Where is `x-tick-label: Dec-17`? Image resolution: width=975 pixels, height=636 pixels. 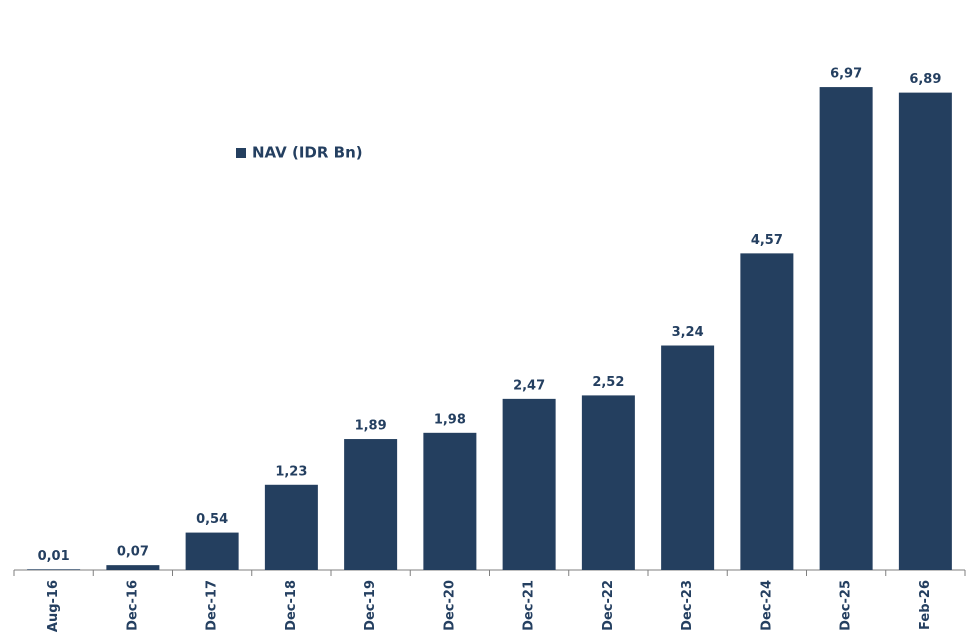 x-tick-label: Dec-17 is located at coordinates (212, 605).